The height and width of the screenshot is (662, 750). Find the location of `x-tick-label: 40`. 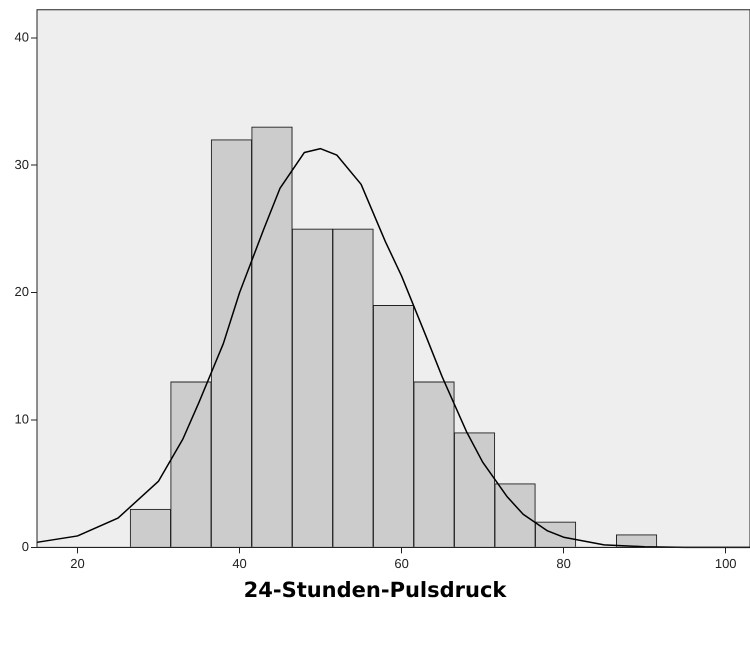

x-tick-label: 40 is located at coordinates (239, 563).